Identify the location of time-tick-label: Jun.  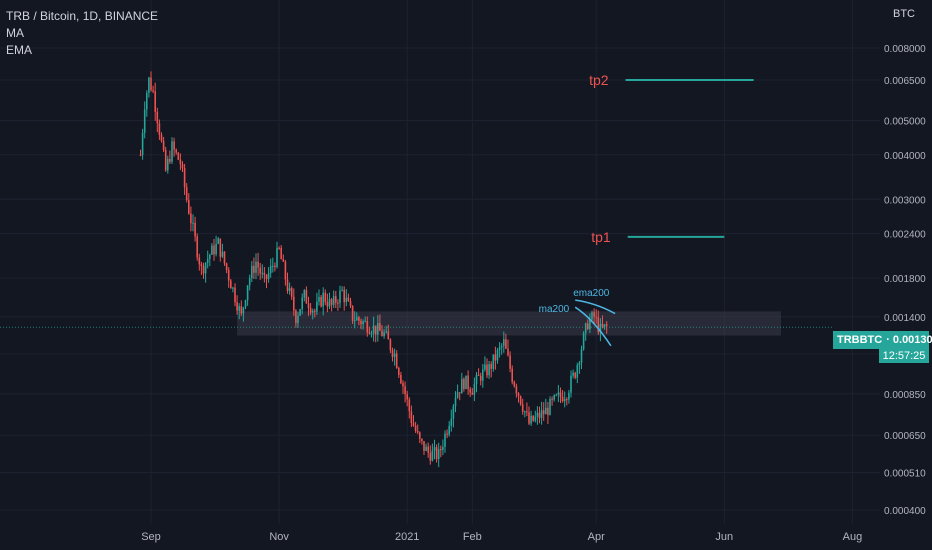
(724, 537).